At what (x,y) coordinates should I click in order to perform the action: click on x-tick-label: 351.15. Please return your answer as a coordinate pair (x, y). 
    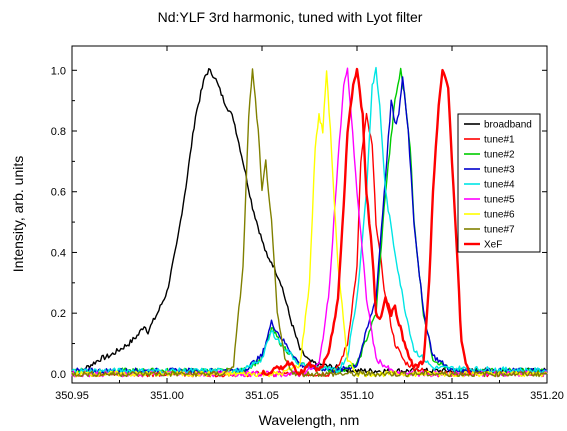
    Looking at the image, I should click on (452, 396).